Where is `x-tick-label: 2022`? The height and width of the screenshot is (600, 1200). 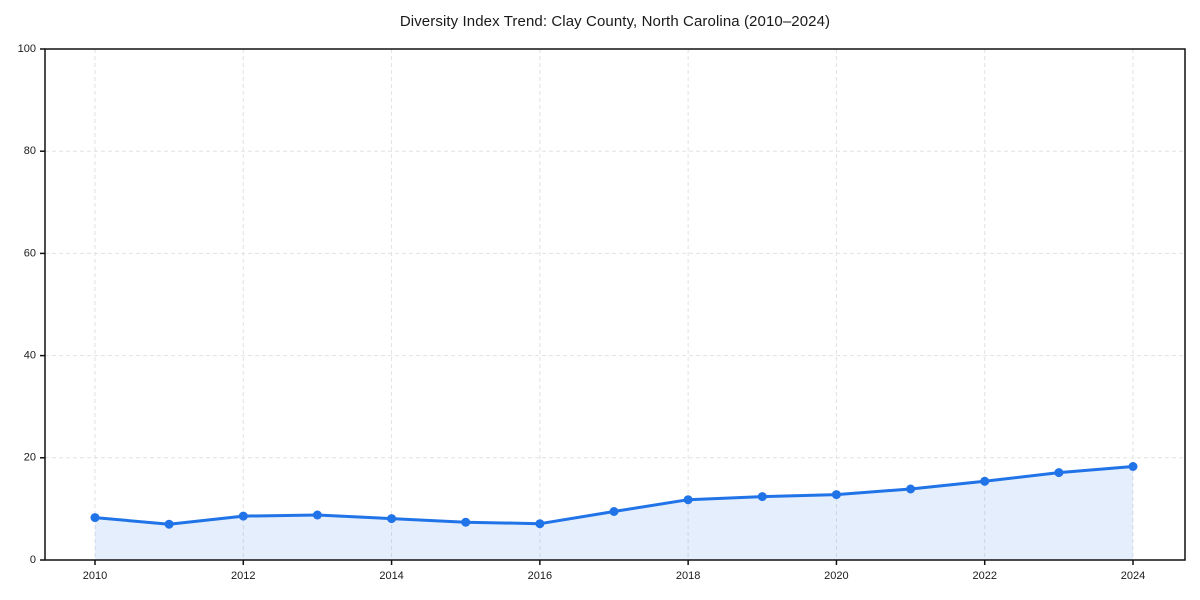
x-tick-label: 2022 is located at coordinates (984, 576).